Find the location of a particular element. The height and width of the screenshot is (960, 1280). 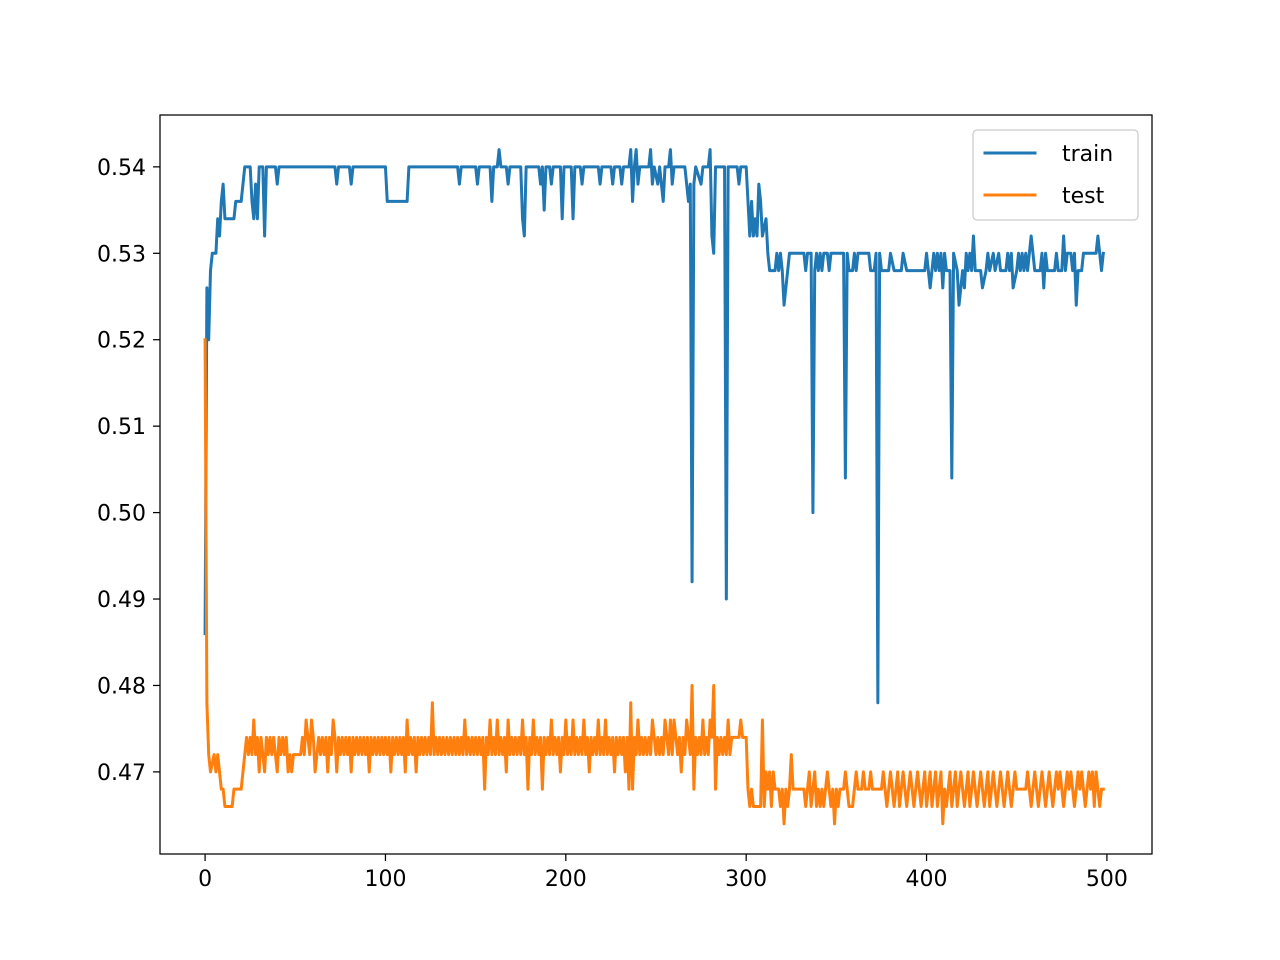

legend-label-test: test is located at coordinates (1083, 196).